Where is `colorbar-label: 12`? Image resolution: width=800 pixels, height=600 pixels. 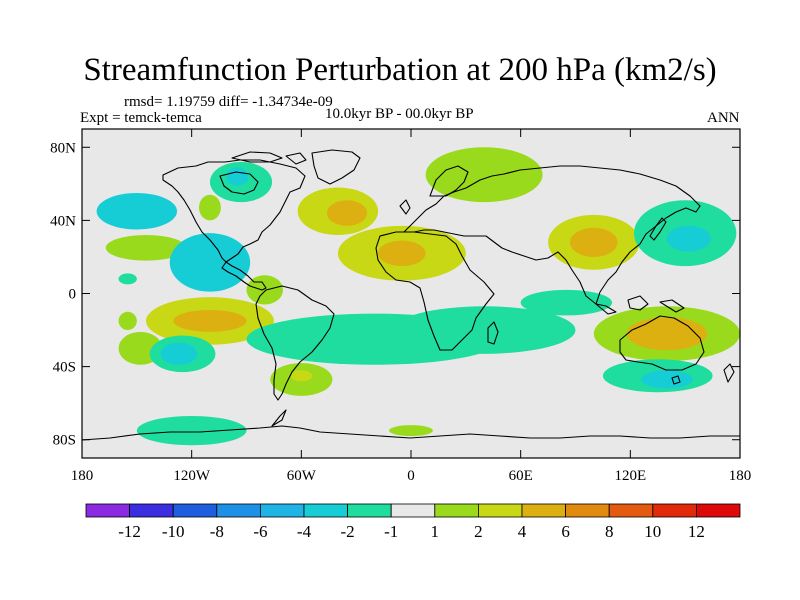
colorbar-label: 12 is located at coordinates (696, 531).